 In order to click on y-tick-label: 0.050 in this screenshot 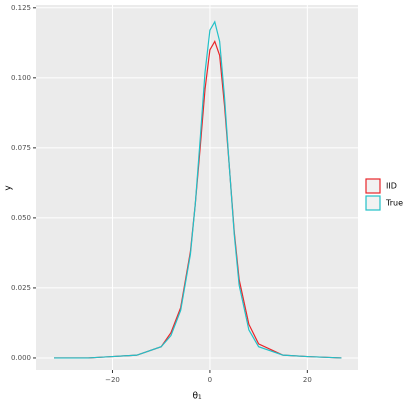, I will do `click(21, 218)`.